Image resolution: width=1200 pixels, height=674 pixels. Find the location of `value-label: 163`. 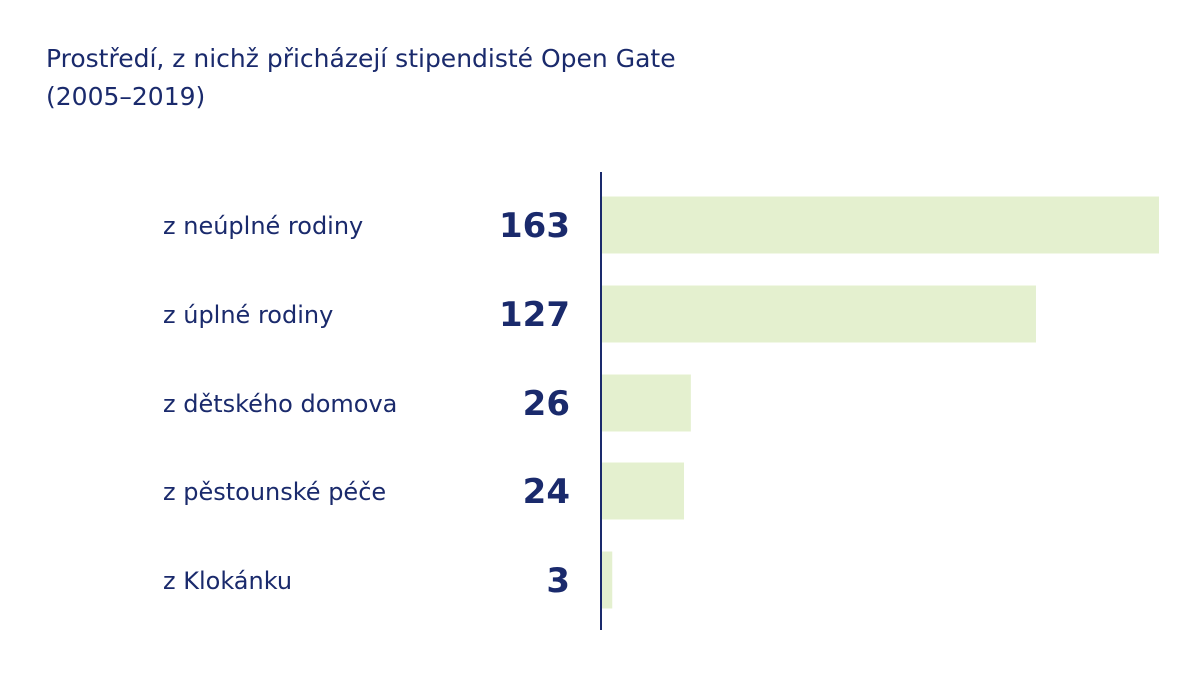

value-label: 163 is located at coordinates (534, 226).